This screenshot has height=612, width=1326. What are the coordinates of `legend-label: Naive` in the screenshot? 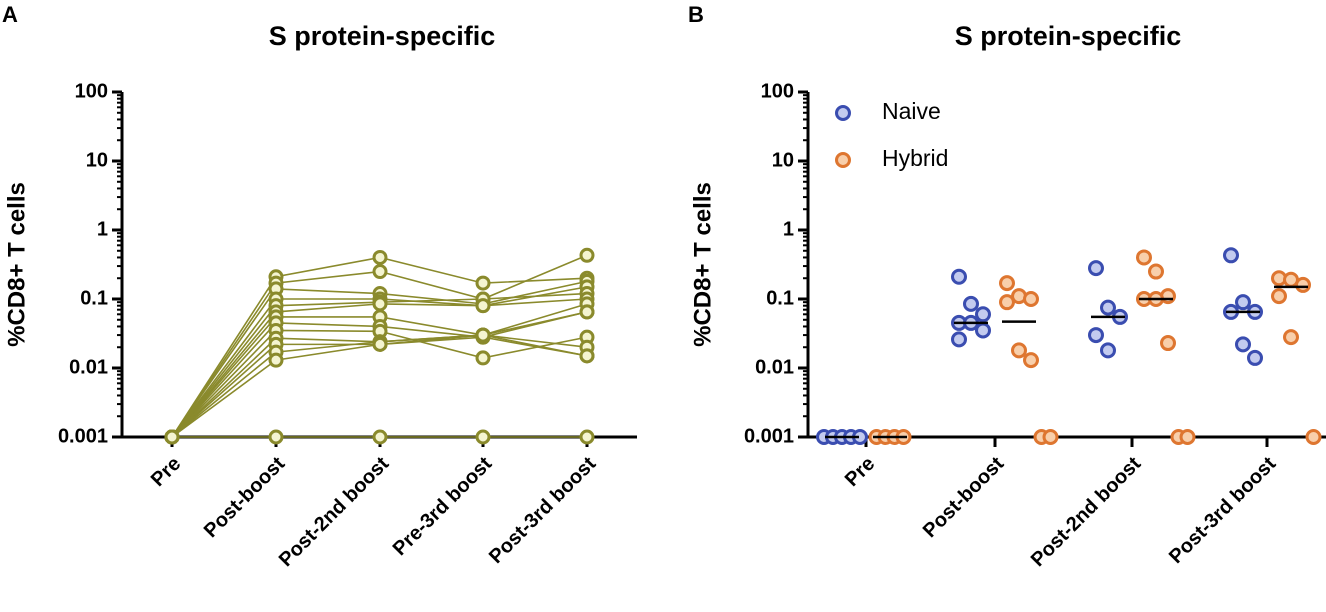 It's located at (911, 111).